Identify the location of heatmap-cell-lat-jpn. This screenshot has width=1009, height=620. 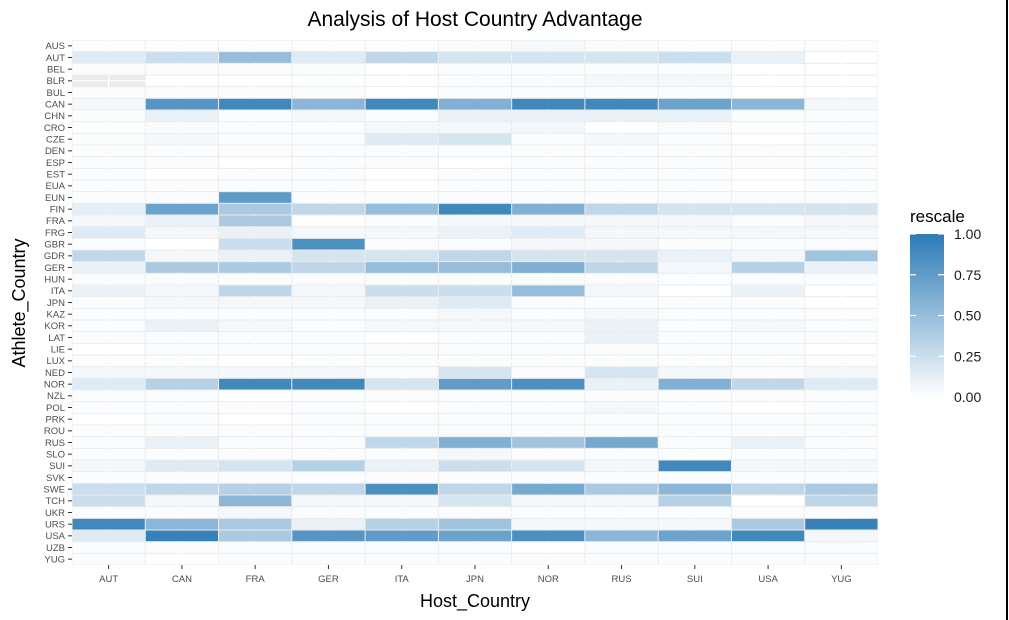
(475, 337).